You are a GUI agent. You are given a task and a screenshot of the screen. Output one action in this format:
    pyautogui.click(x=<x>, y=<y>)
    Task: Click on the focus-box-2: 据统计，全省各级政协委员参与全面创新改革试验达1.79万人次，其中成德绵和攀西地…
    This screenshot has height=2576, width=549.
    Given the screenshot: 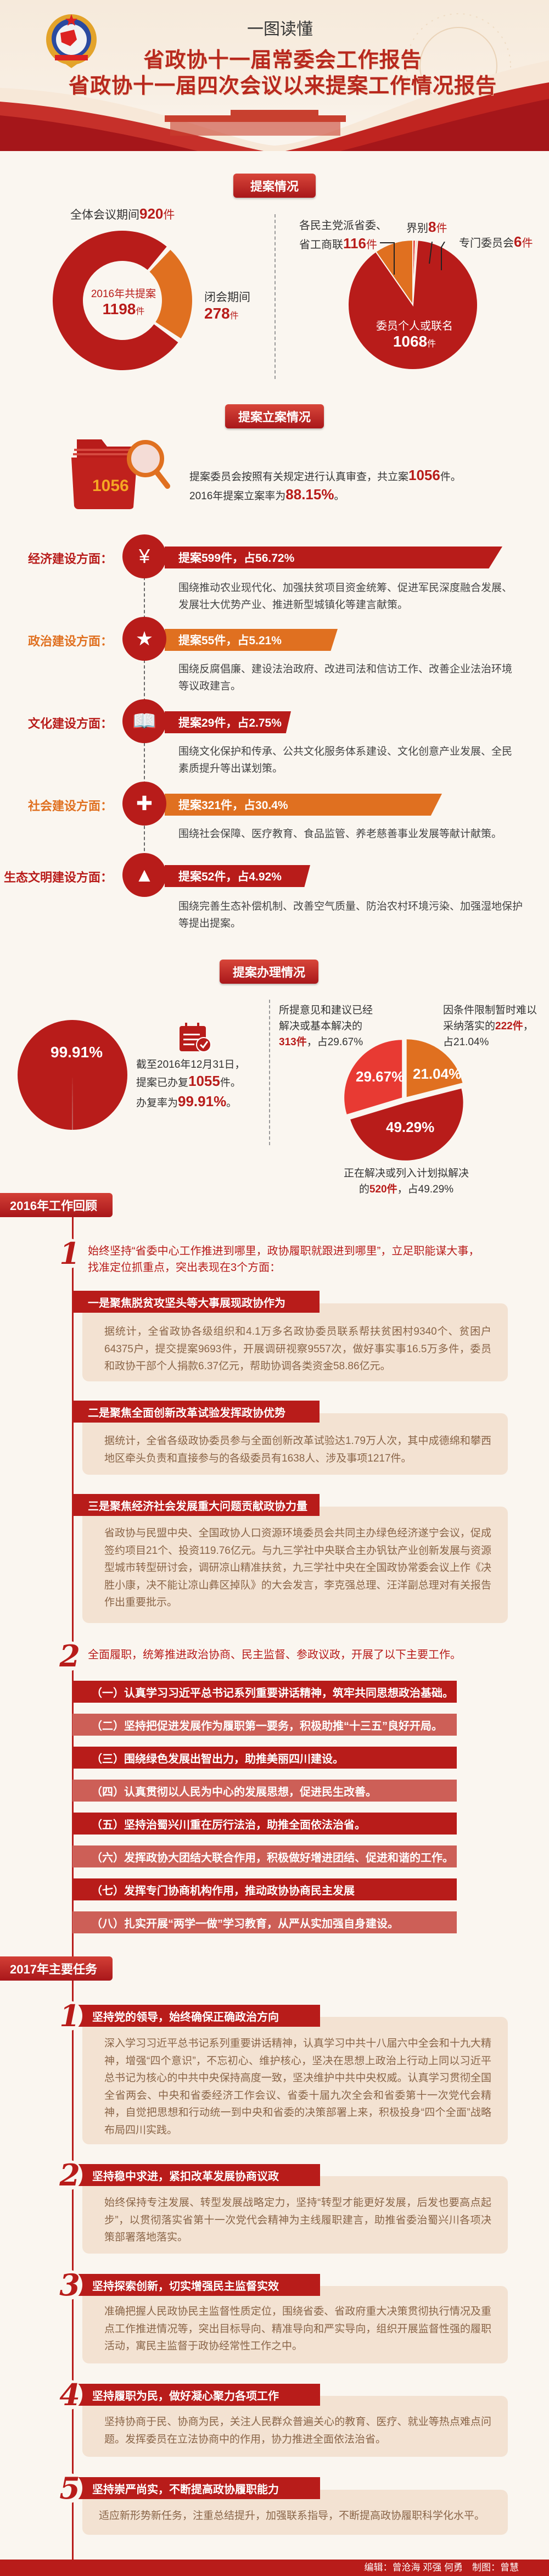 What is the action you would take?
    pyautogui.click(x=295, y=1444)
    